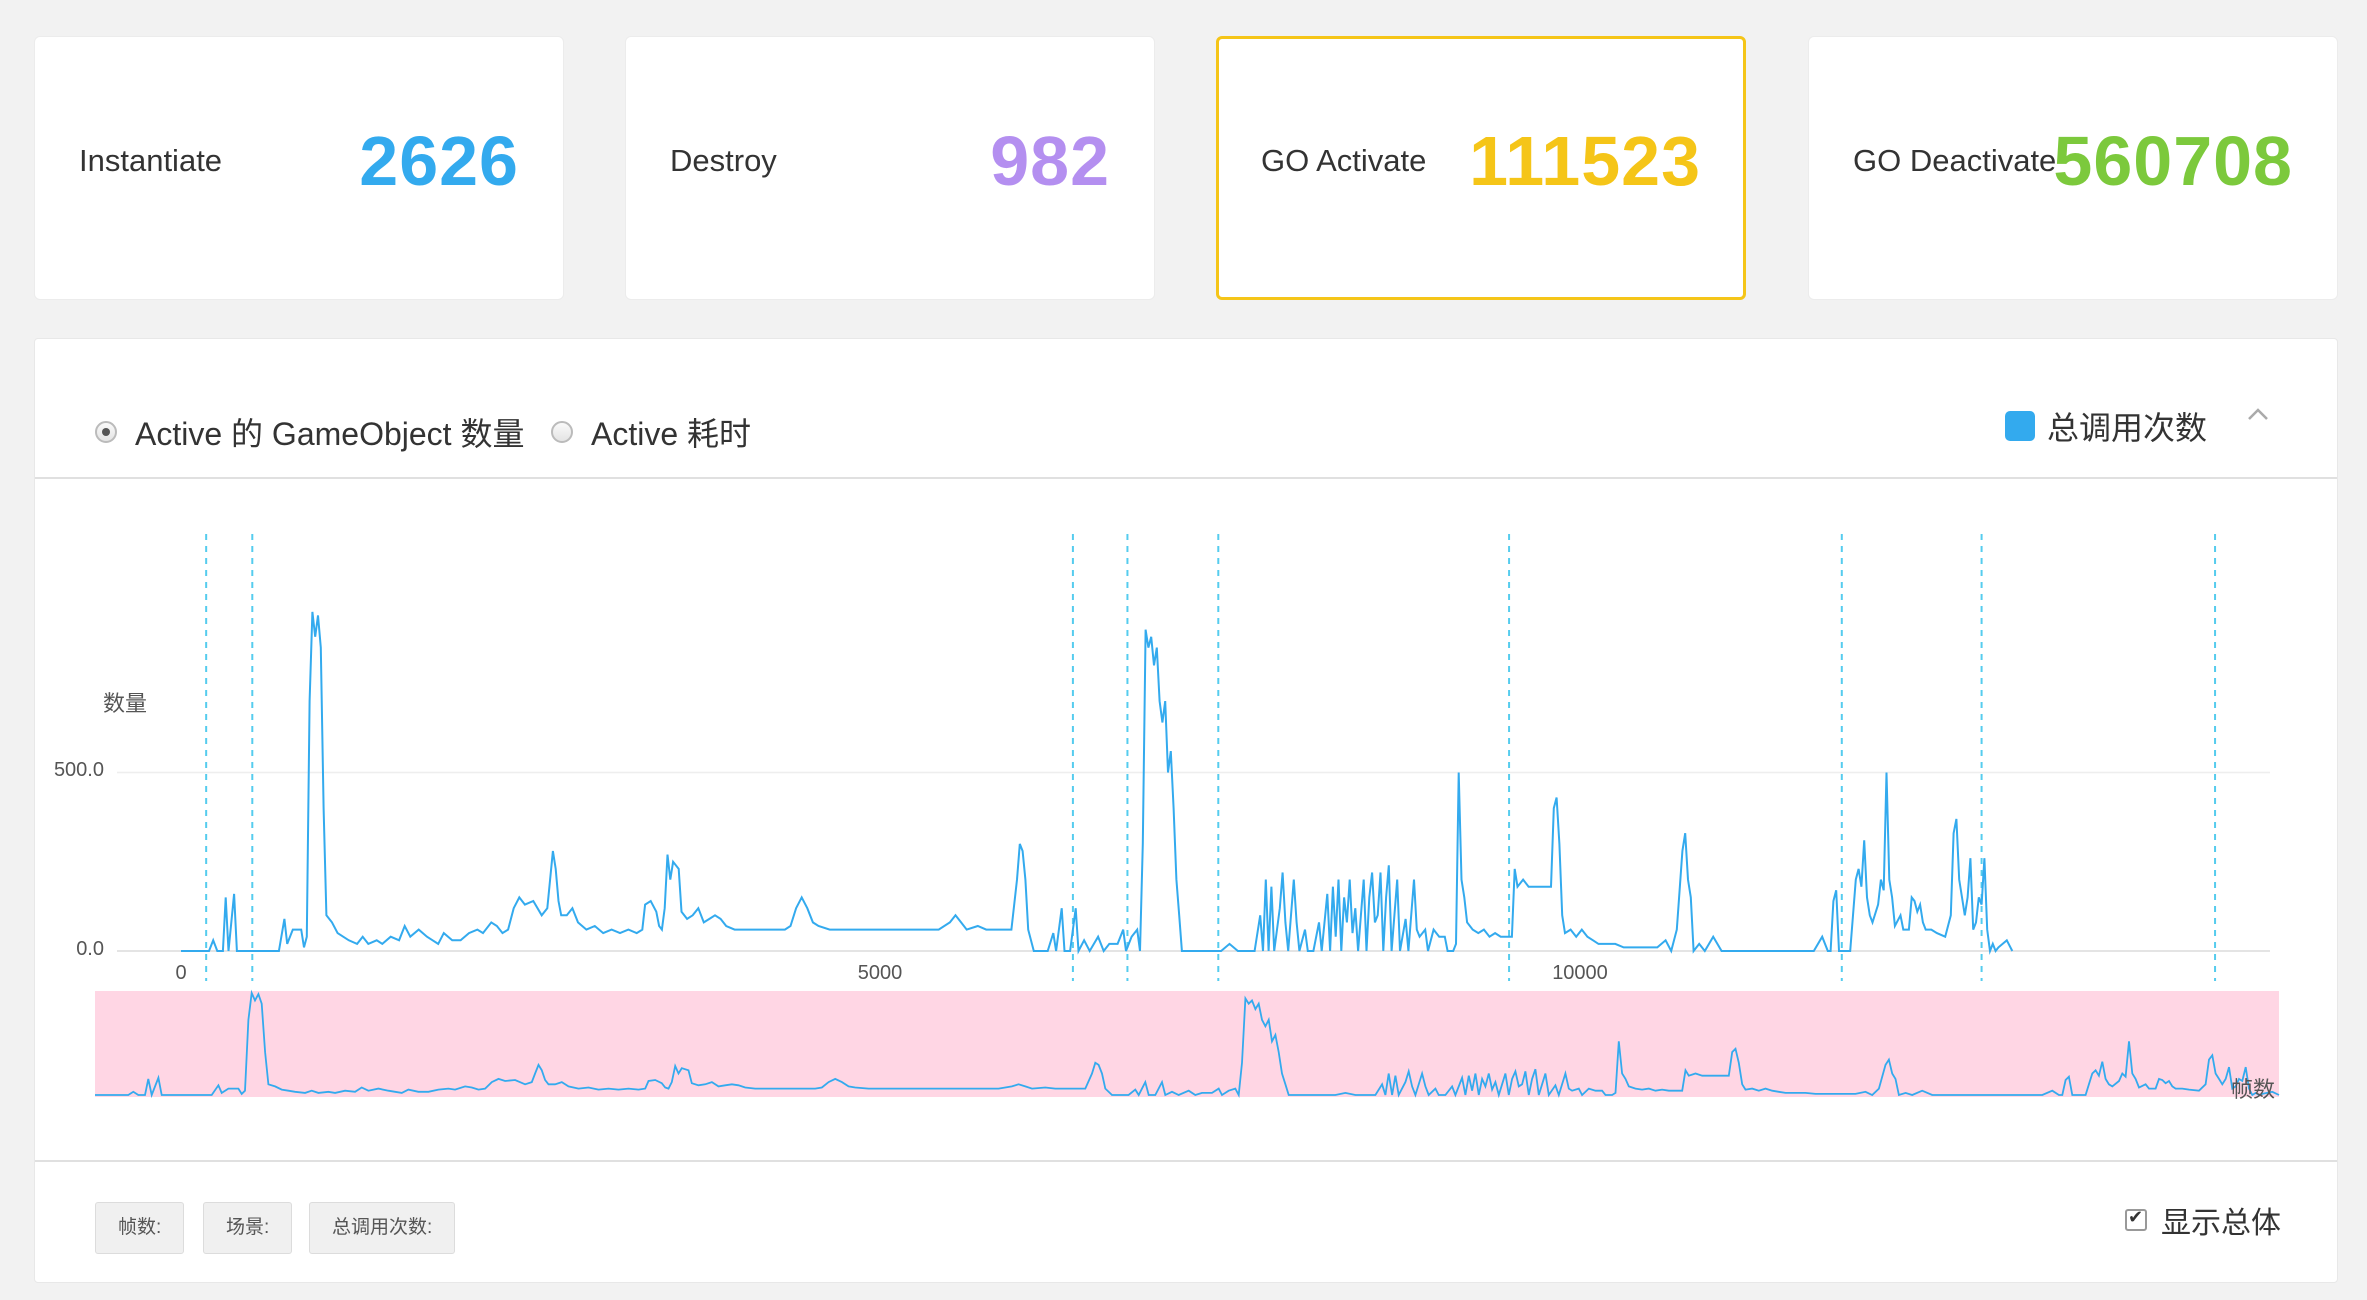  I want to click on chart-legend: 总调用次数, so click(2105, 426).